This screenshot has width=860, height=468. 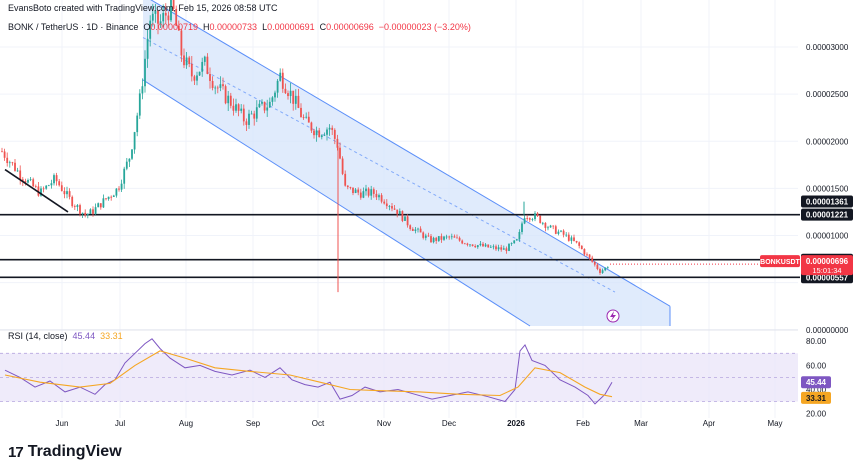 What do you see at coordinates (827, 330) in the screenshot?
I see `price-tick-label: 0.00000000` at bounding box center [827, 330].